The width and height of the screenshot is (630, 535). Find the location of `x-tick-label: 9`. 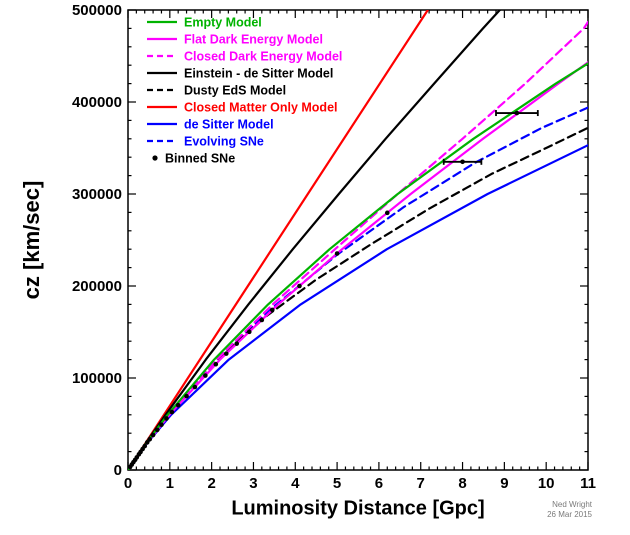

x-tick-label: 9 is located at coordinates (504, 483).